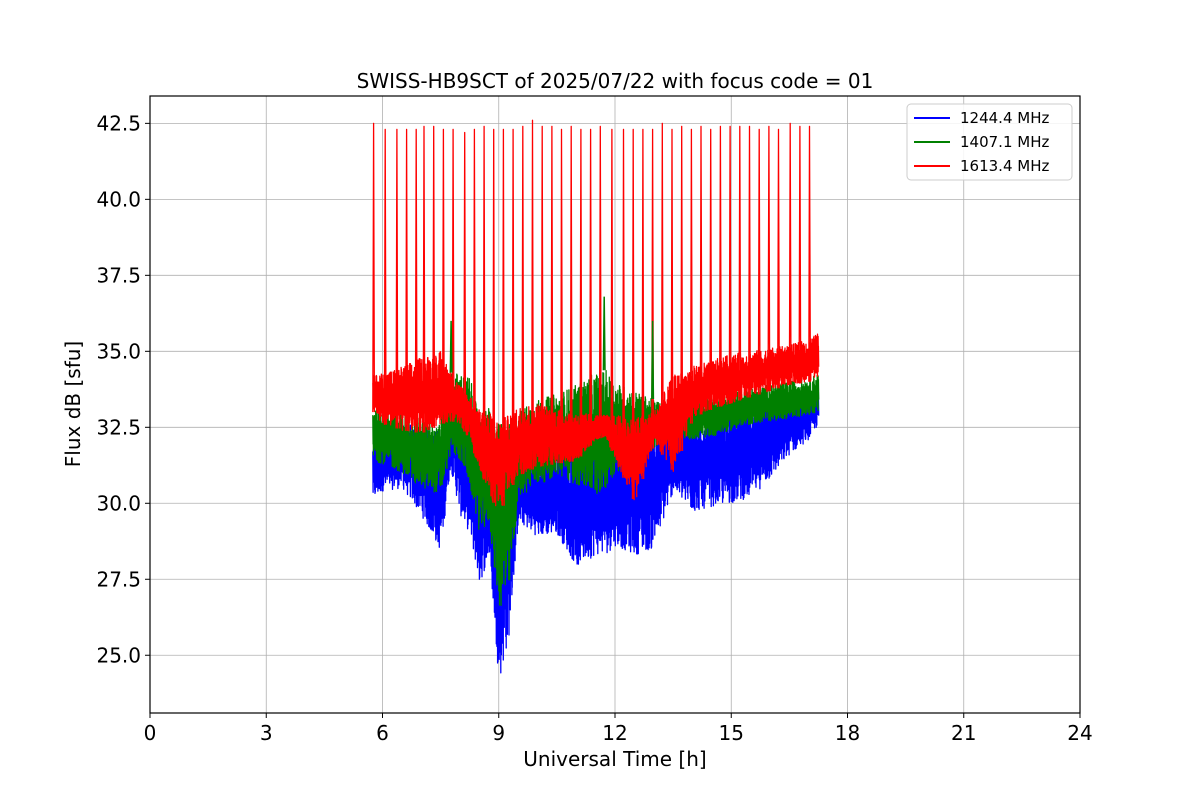 The height and width of the screenshot is (800, 1200). Describe the element at coordinates (614, 759) in the screenshot. I see `x-axis-label: Universal Time [h]` at that location.